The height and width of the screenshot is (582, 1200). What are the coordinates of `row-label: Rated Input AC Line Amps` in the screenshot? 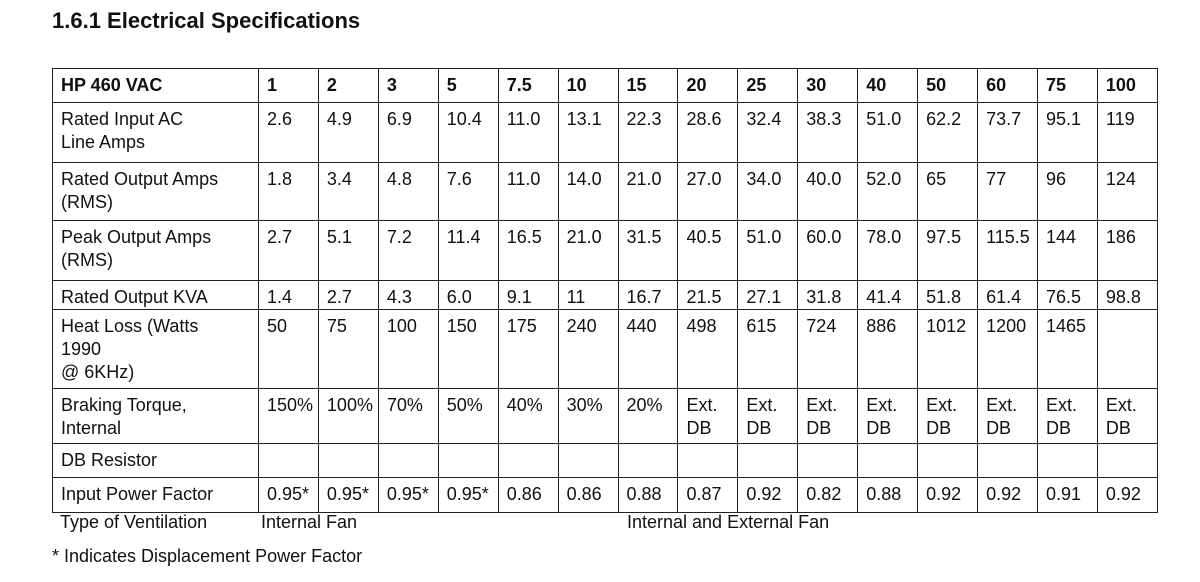 It's located at (155, 132).